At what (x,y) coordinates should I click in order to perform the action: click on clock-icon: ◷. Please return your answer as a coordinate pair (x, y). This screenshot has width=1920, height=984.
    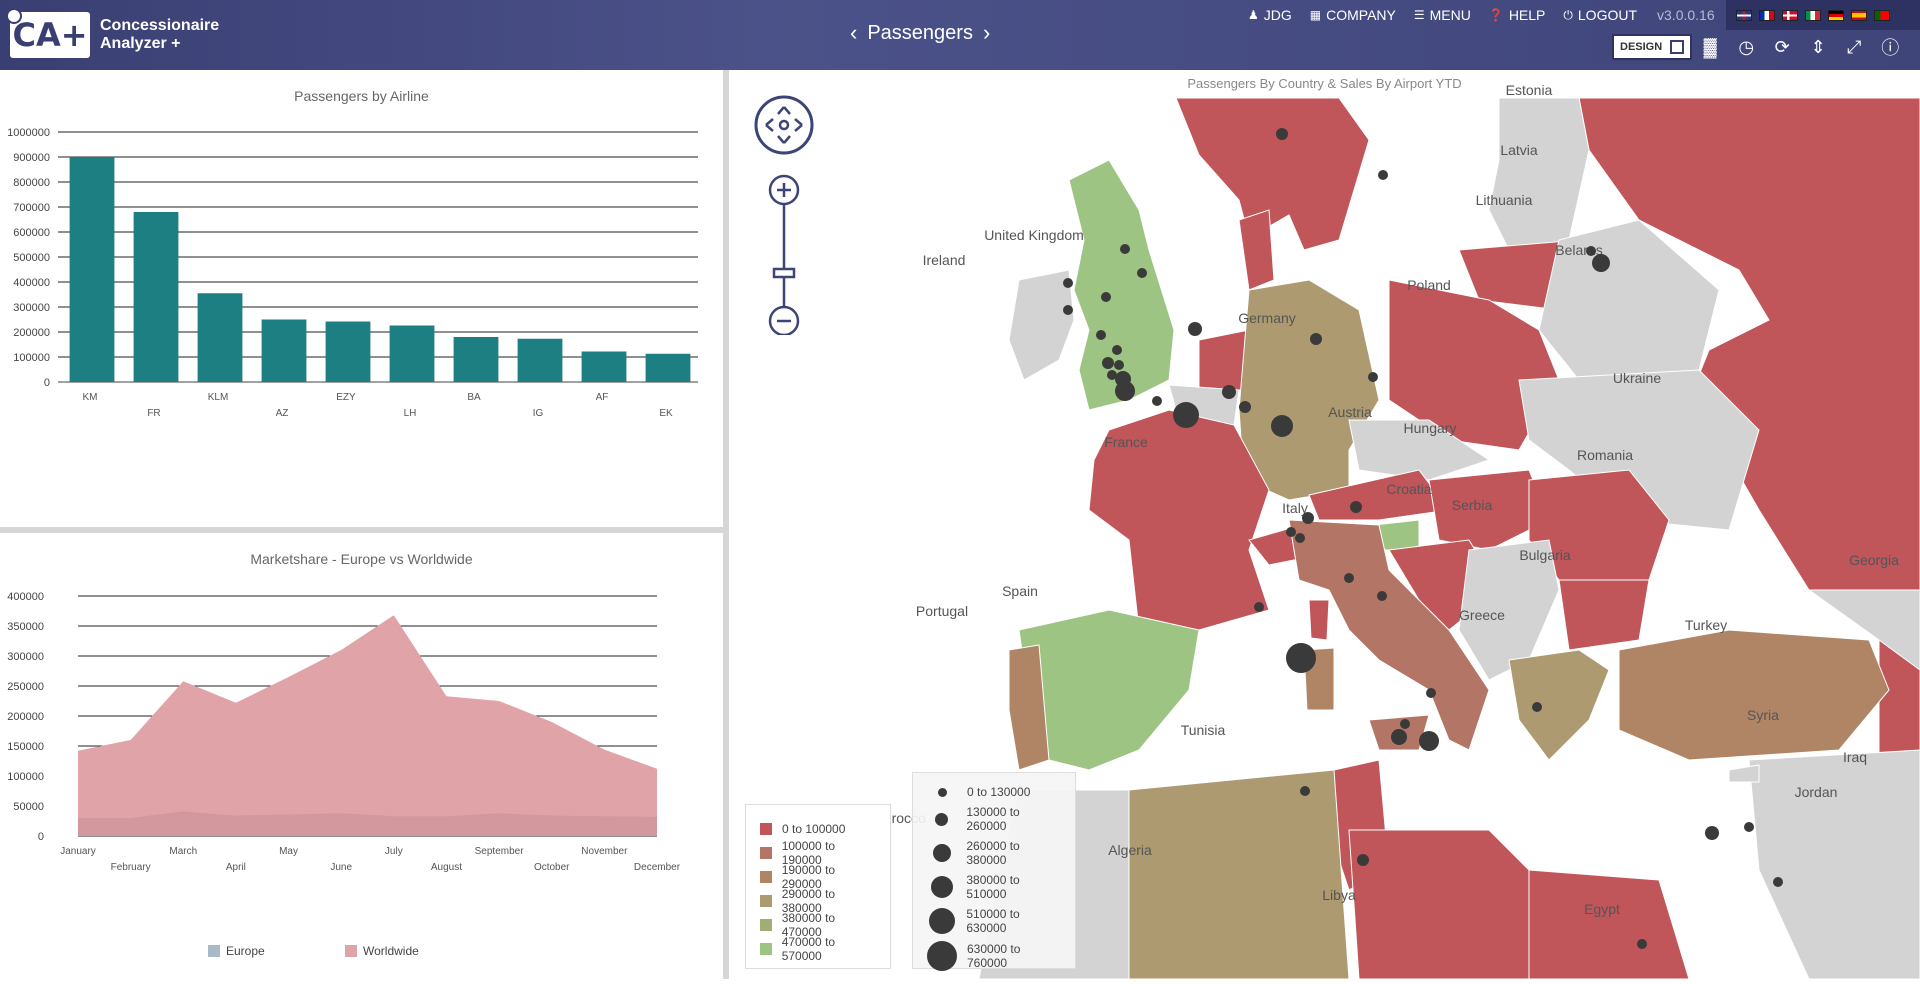
    Looking at the image, I should click on (1746, 46).